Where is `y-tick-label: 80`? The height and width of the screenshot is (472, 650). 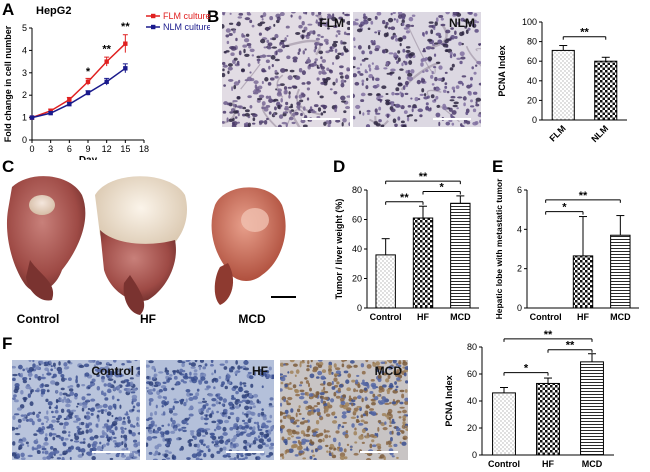
y-tick-label: 80 is located at coordinates (532, 42).